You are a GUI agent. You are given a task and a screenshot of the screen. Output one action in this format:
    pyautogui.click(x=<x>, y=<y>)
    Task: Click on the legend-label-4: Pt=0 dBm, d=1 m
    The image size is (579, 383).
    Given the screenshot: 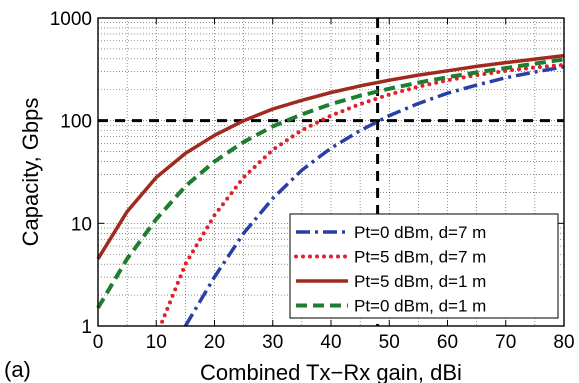 What is the action you would take?
    pyautogui.click(x=420, y=306)
    